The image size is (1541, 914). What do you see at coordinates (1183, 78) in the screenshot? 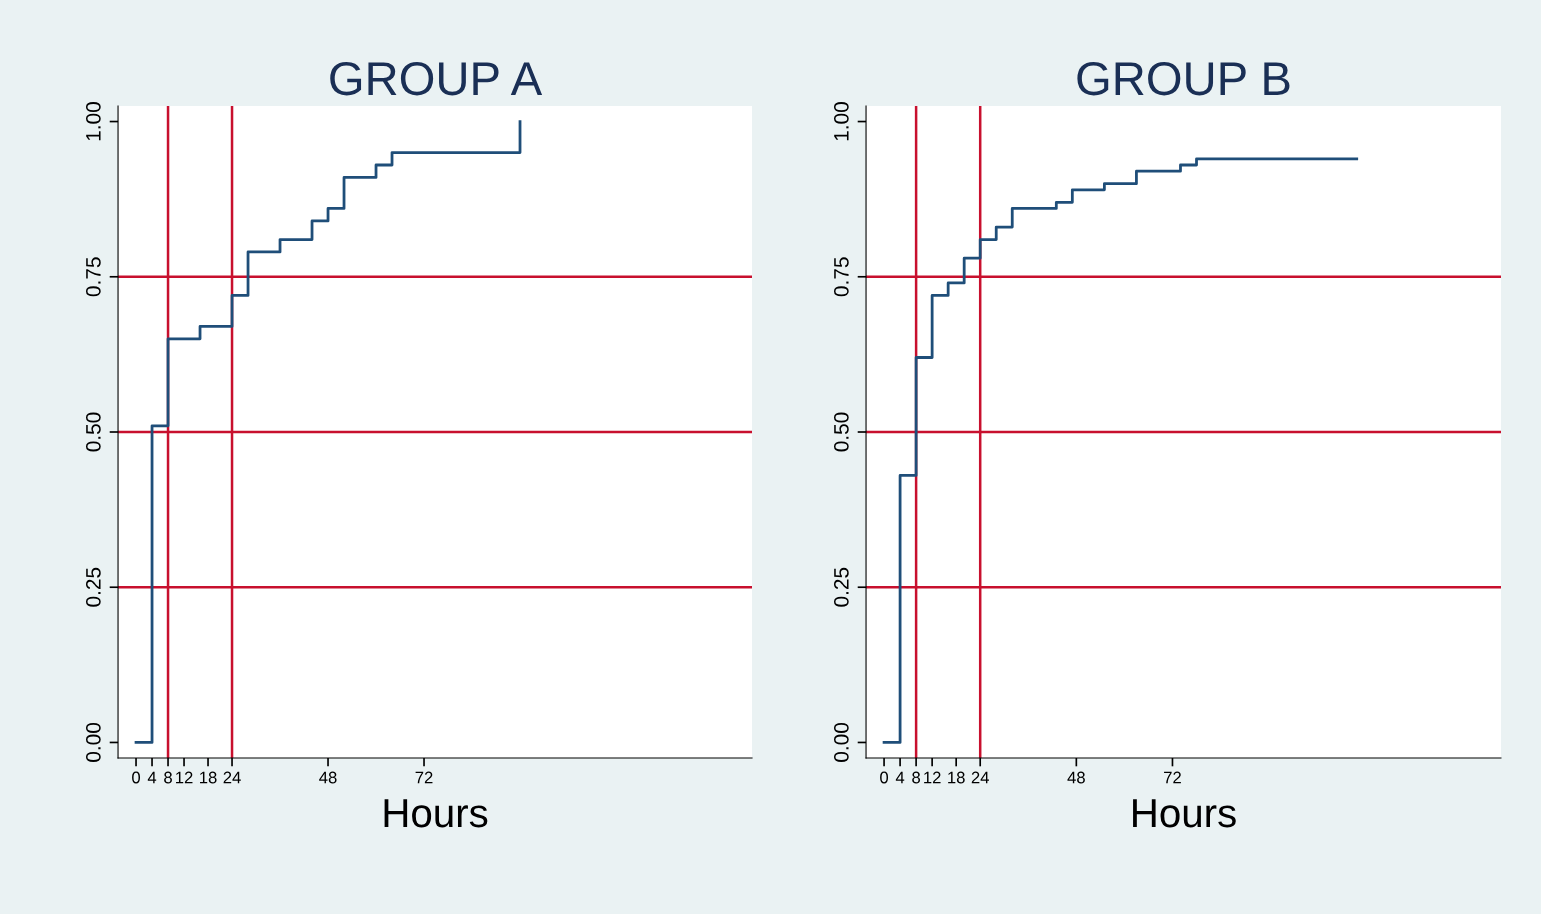
I see `chart-title: GROUP B` at bounding box center [1183, 78].